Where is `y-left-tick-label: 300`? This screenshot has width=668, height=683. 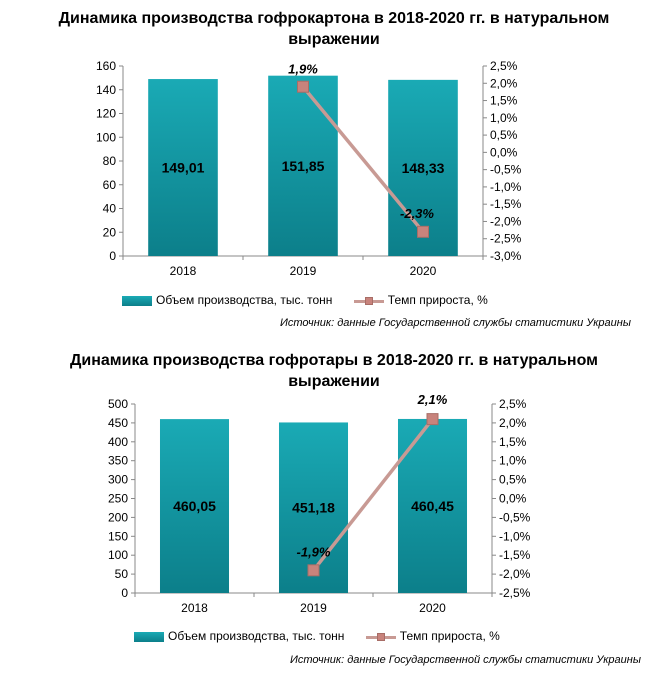
y-left-tick-label: 300 is located at coordinates (118, 480).